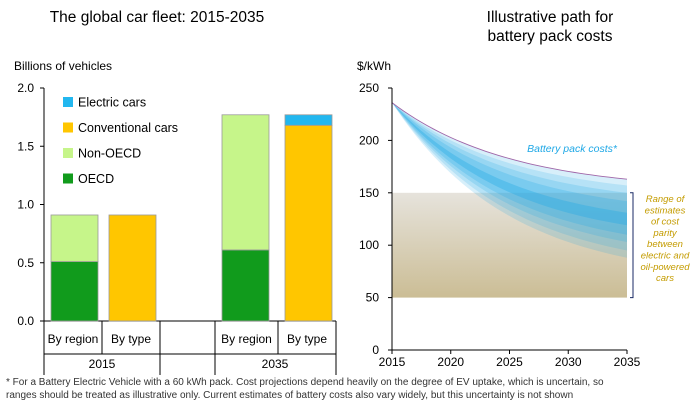  What do you see at coordinates (375, 350) in the screenshot?
I see `right-y-tick-label: 0` at bounding box center [375, 350].